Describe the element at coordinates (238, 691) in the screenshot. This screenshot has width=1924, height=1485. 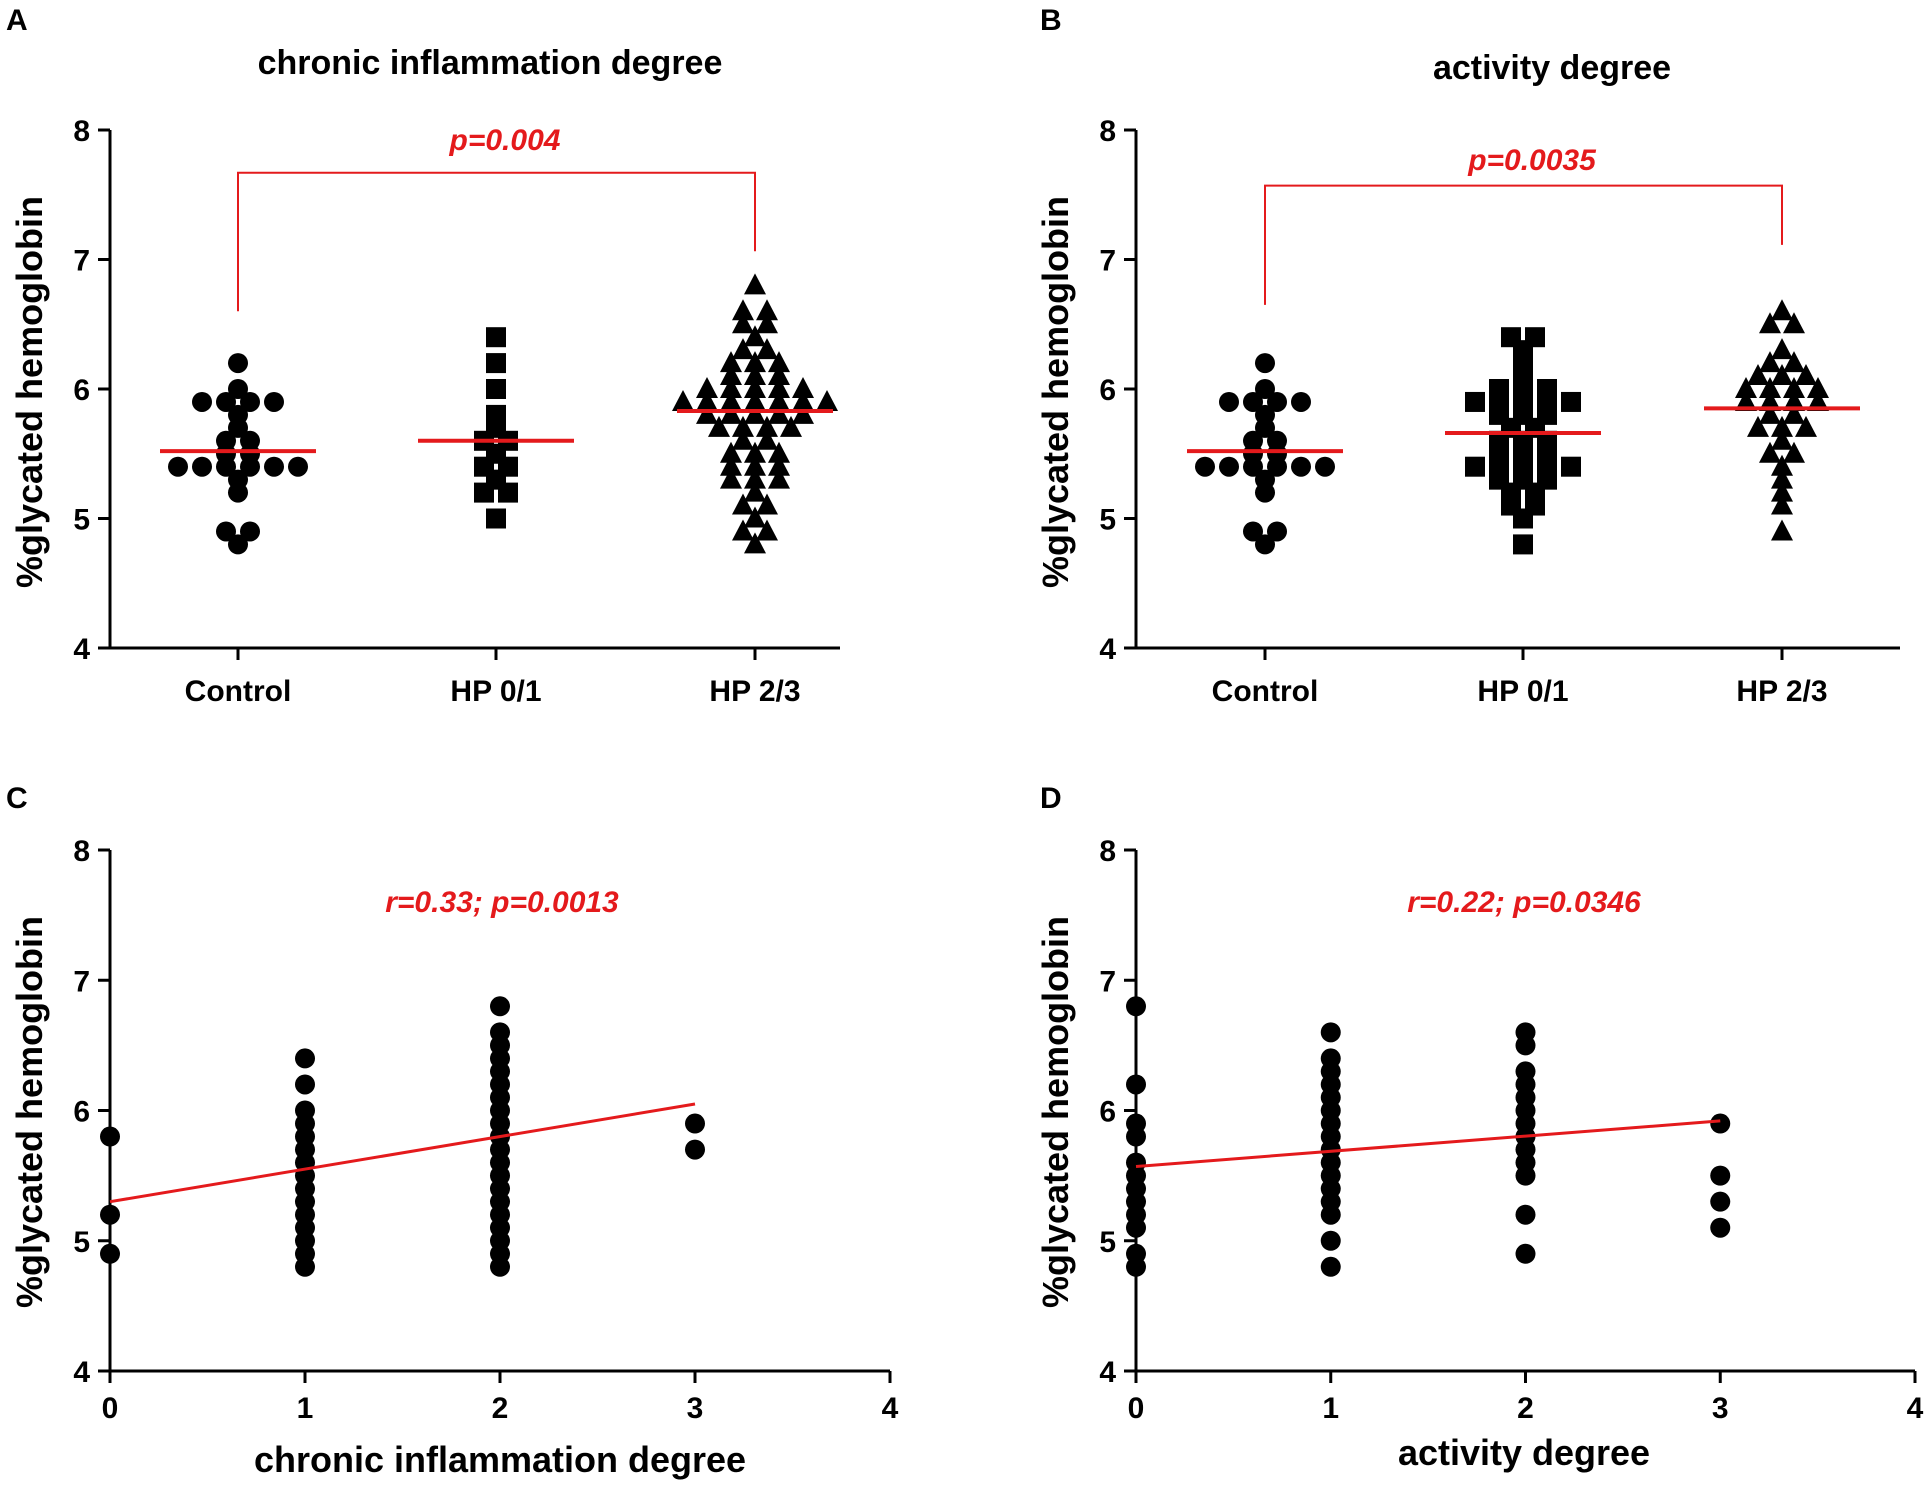
I see `x-tick-label: Control` at that location.